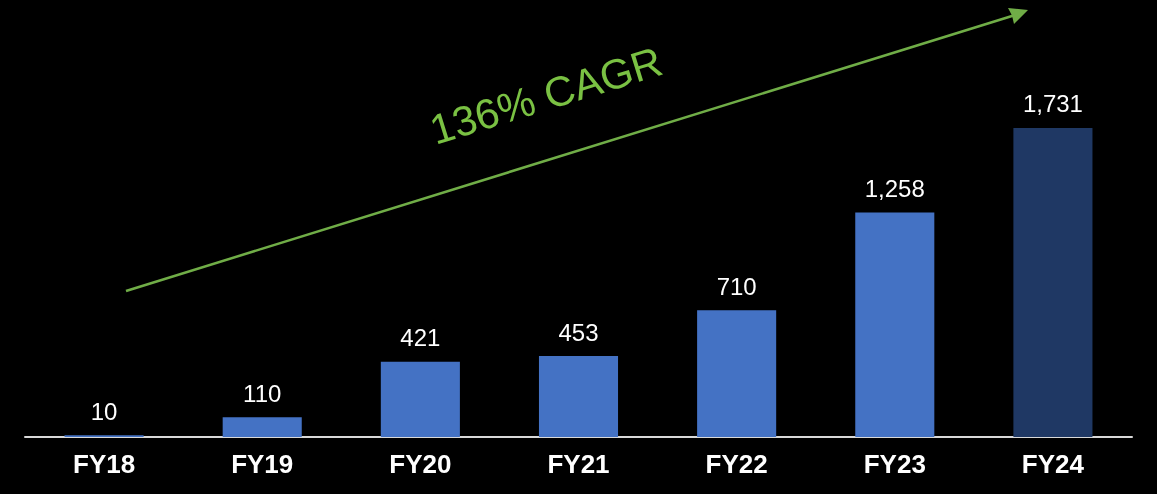 Image resolution: width=1157 pixels, height=494 pixels. I want to click on x-tick-label: FY18, so click(104, 464).